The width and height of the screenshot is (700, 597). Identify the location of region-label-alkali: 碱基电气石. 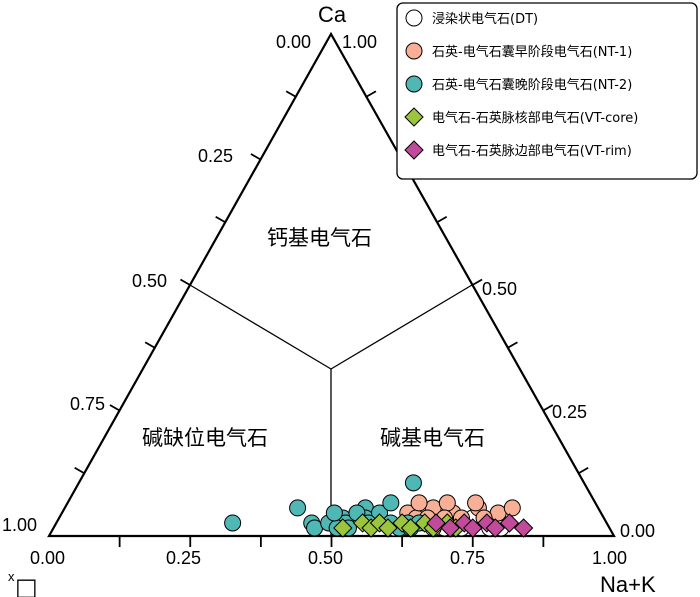
(432, 438).